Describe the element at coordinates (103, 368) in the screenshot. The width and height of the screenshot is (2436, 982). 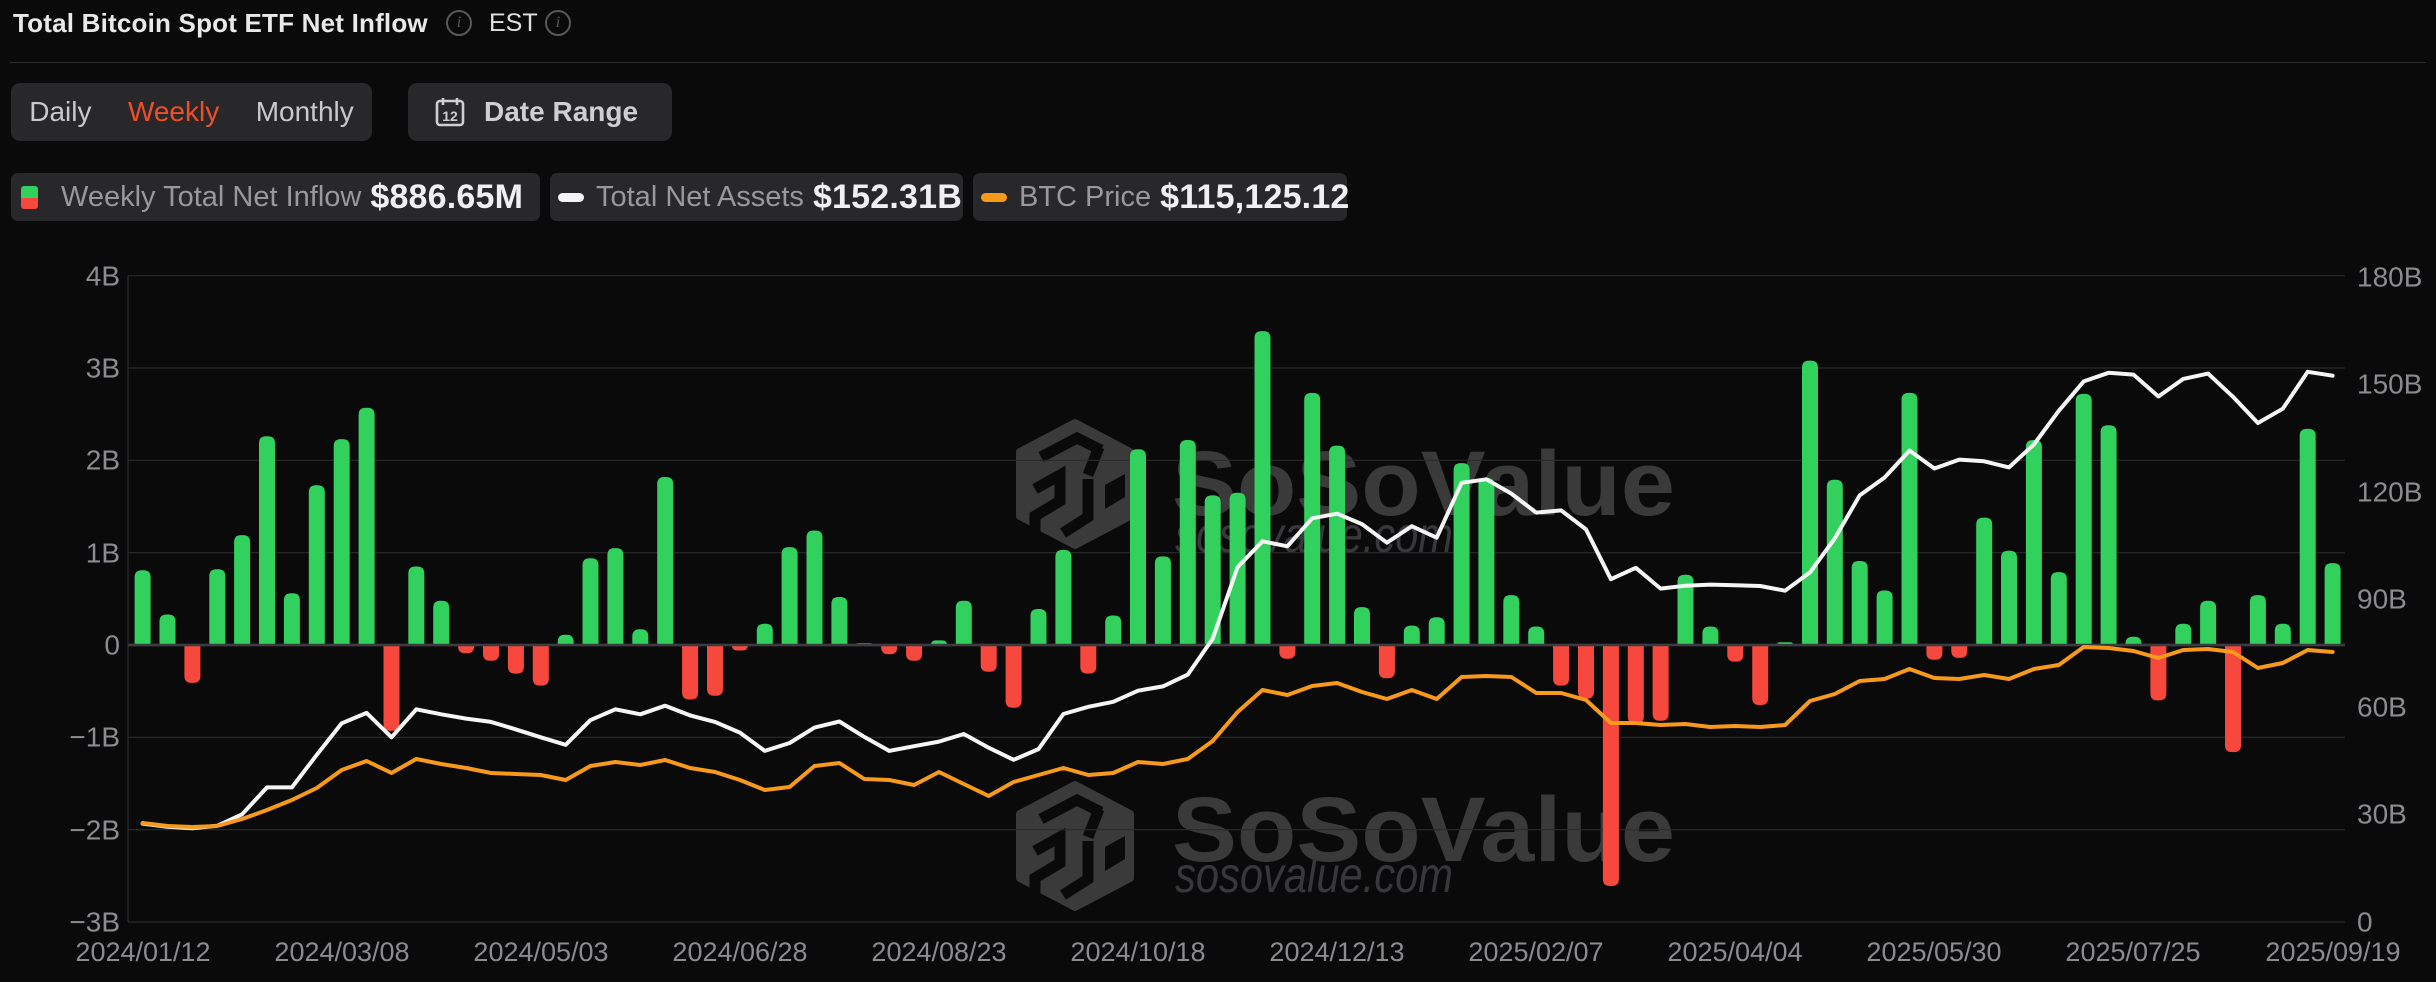
I see `svg-text: 3B` at that location.